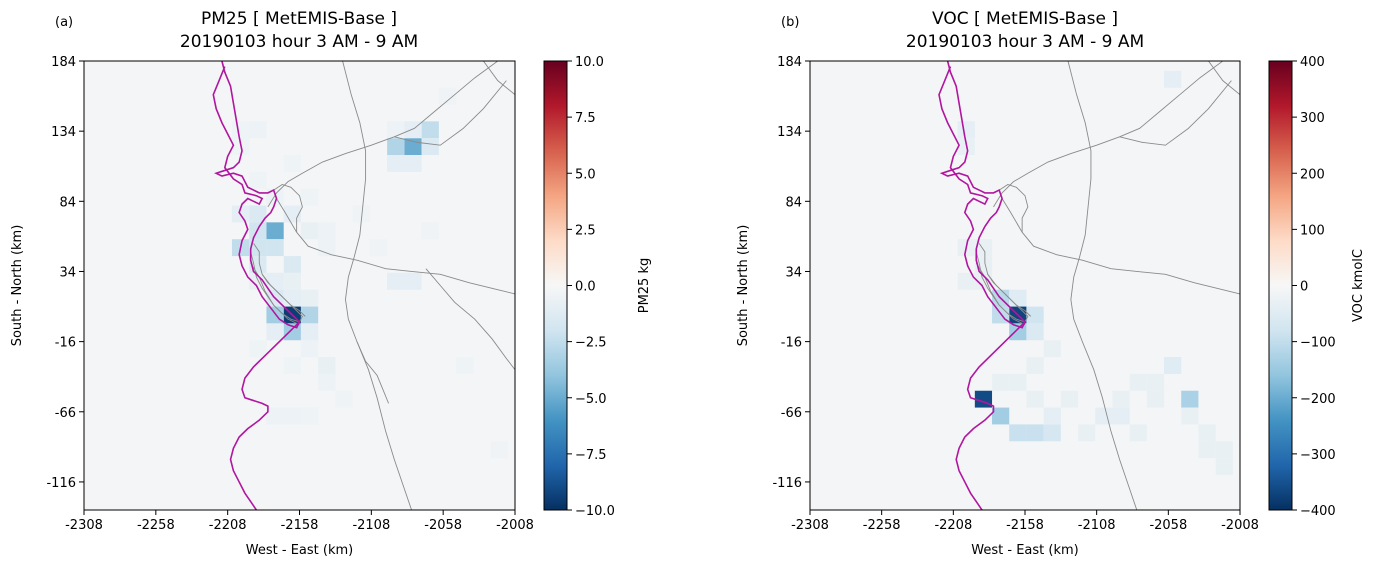 This screenshot has height=564, width=1387. What do you see at coordinates (585, 287) in the screenshot?
I see `colorbar-tick-label: 0.0` at bounding box center [585, 287].